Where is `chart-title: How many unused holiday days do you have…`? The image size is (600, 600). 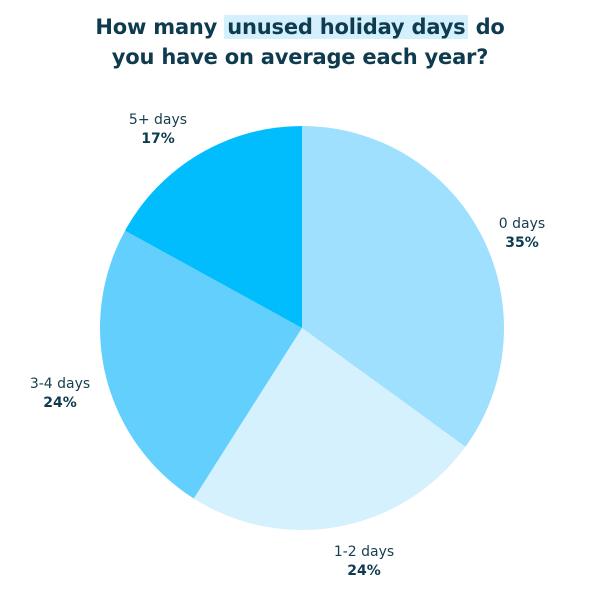
chart-title: How many unused holiday days do you have… is located at coordinates (300, 42).